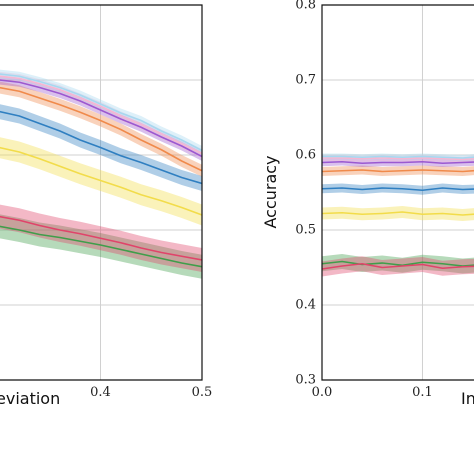 This screenshot has width=474, height=474. What do you see at coordinates (100, 392) in the screenshot?
I see `x-tick-label: 0.4` at bounding box center [100, 392].